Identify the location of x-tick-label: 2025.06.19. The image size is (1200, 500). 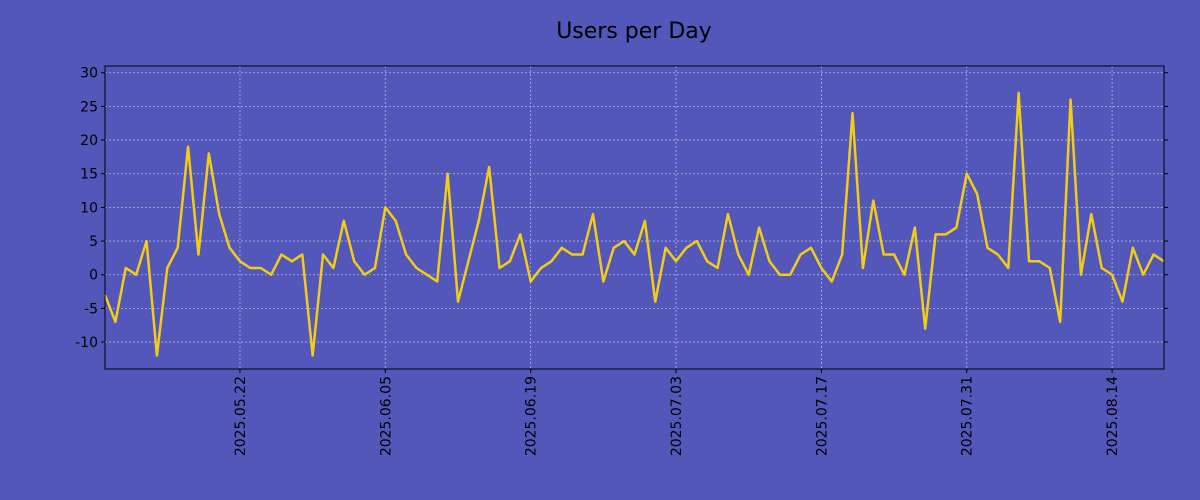
(532, 416).